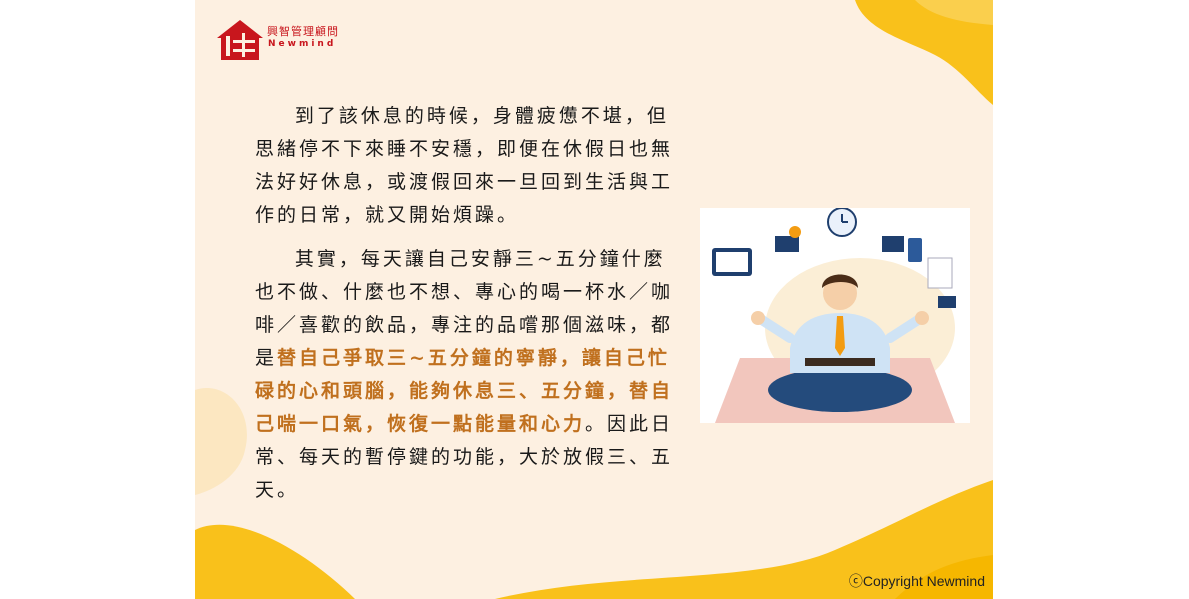 This screenshot has height=599, width=1189. What do you see at coordinates (916, 581) in the screenshot?
I see `copyright-notice: ⓒCopyright Newmind` at bounding box center [916, 581].